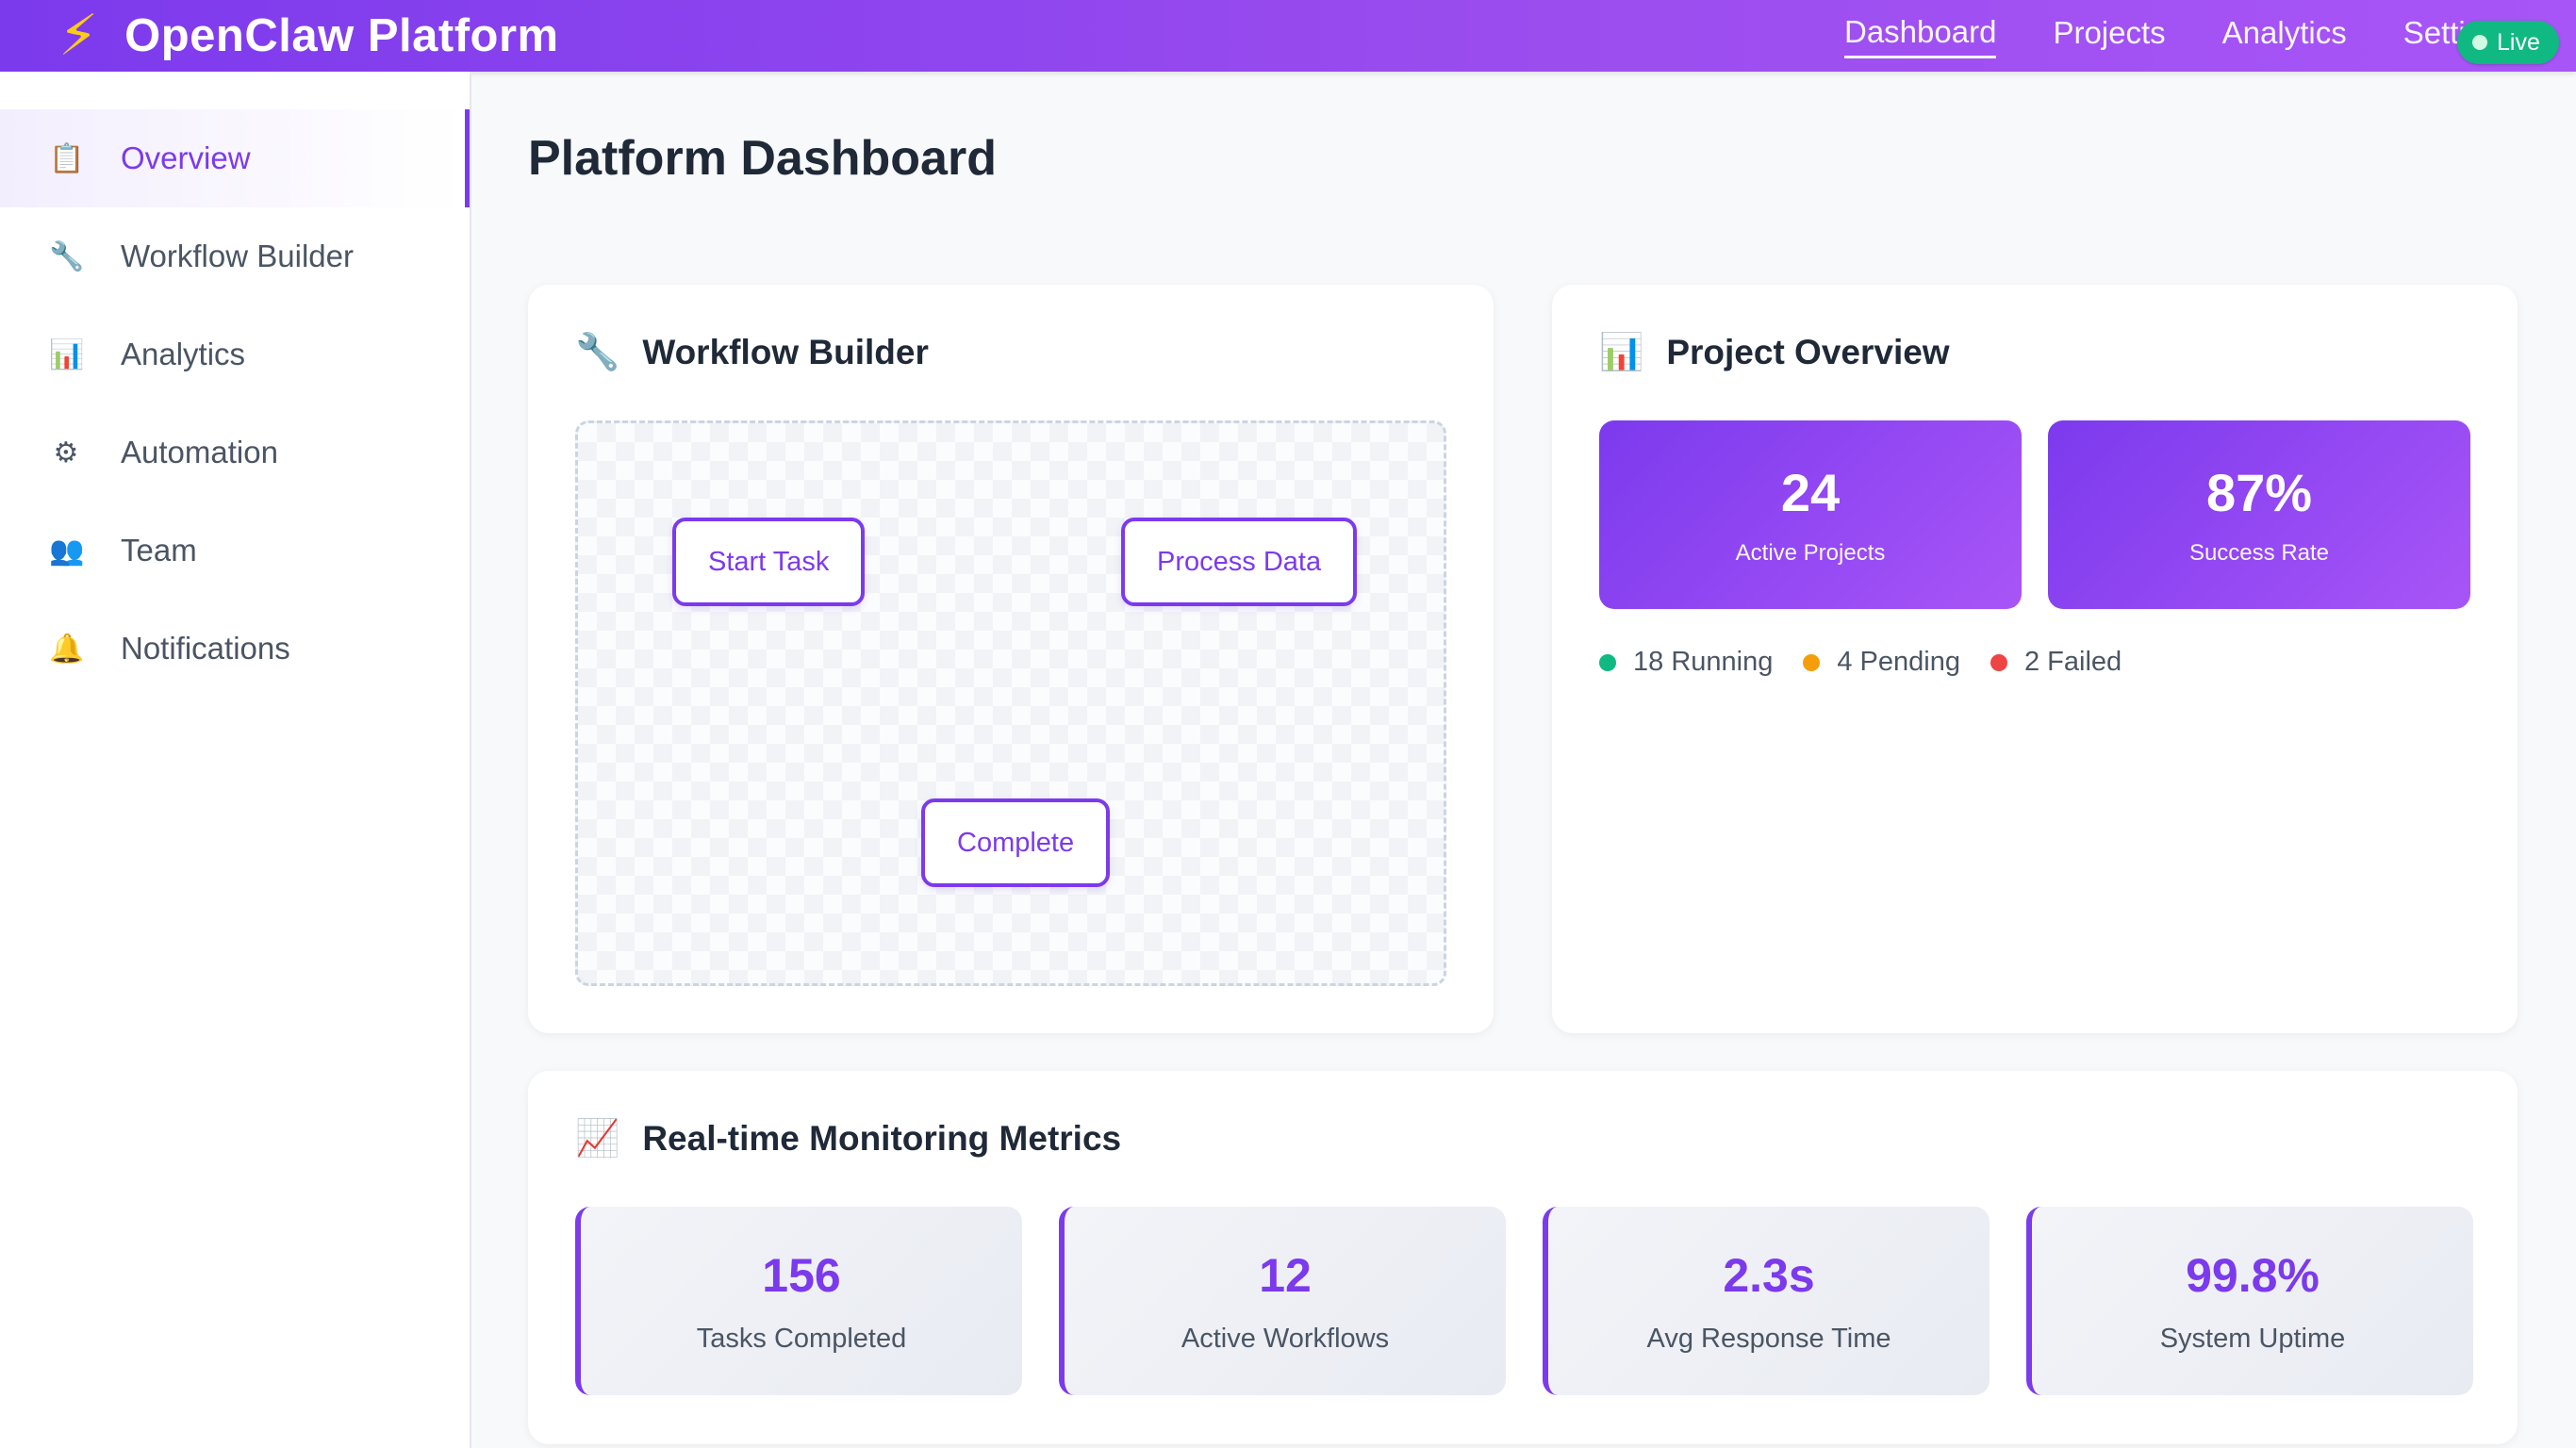 The width and height of the screenshot is (2576, 1448). I want to click on red-dot-icon, so click(1998, 662).